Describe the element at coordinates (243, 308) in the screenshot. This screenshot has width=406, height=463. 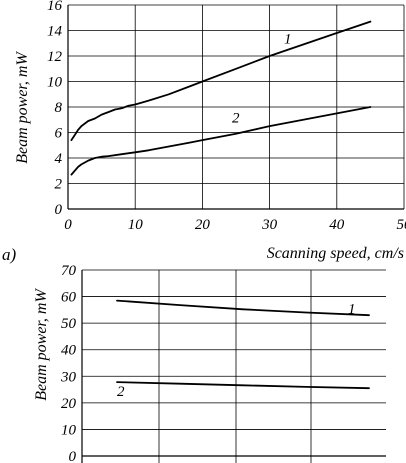
I see `chart-b-series-1-line` at that location.